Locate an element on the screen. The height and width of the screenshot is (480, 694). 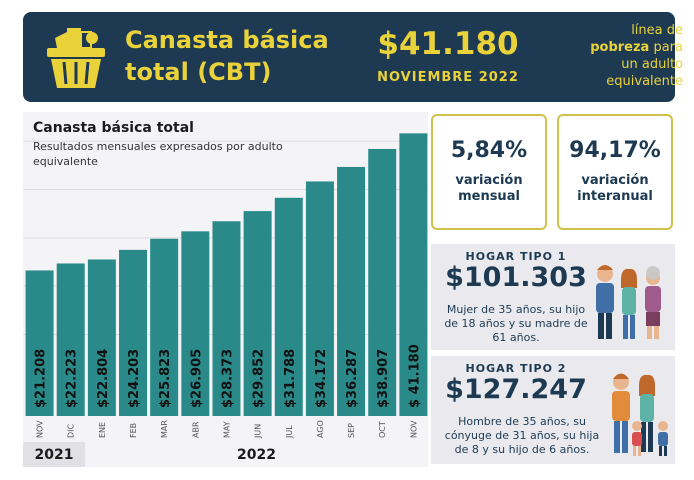
bar-value-label-4: $25.823 is located at coordinates (165, 378).